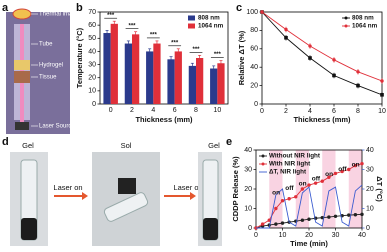  I want to click on y-axis-label: Temperature (°C), so click(79, 57).